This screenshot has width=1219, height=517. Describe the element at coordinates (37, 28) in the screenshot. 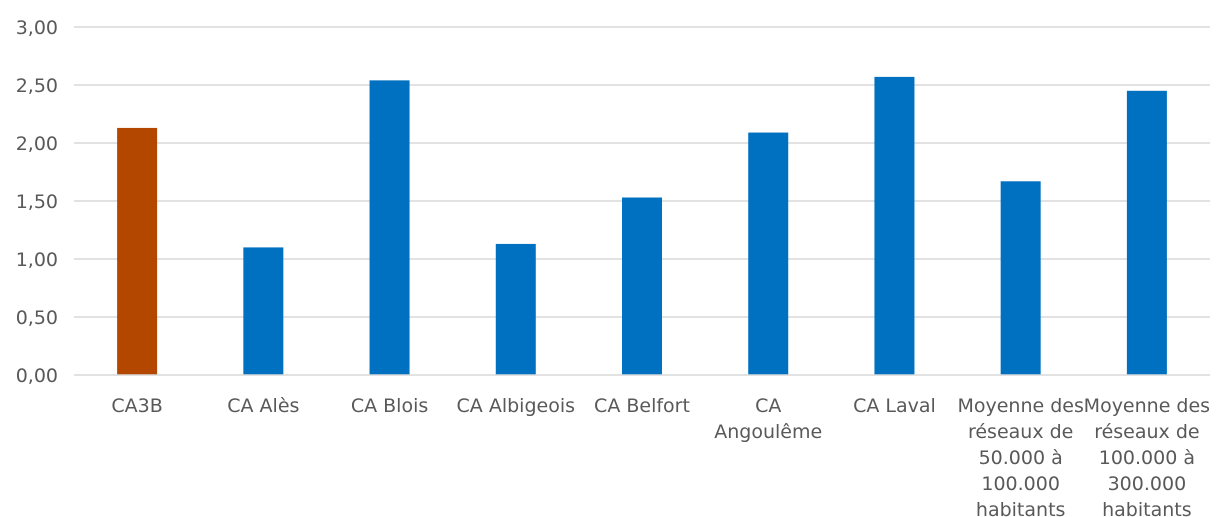

I see `y-tick-label: 3,00` at that location.